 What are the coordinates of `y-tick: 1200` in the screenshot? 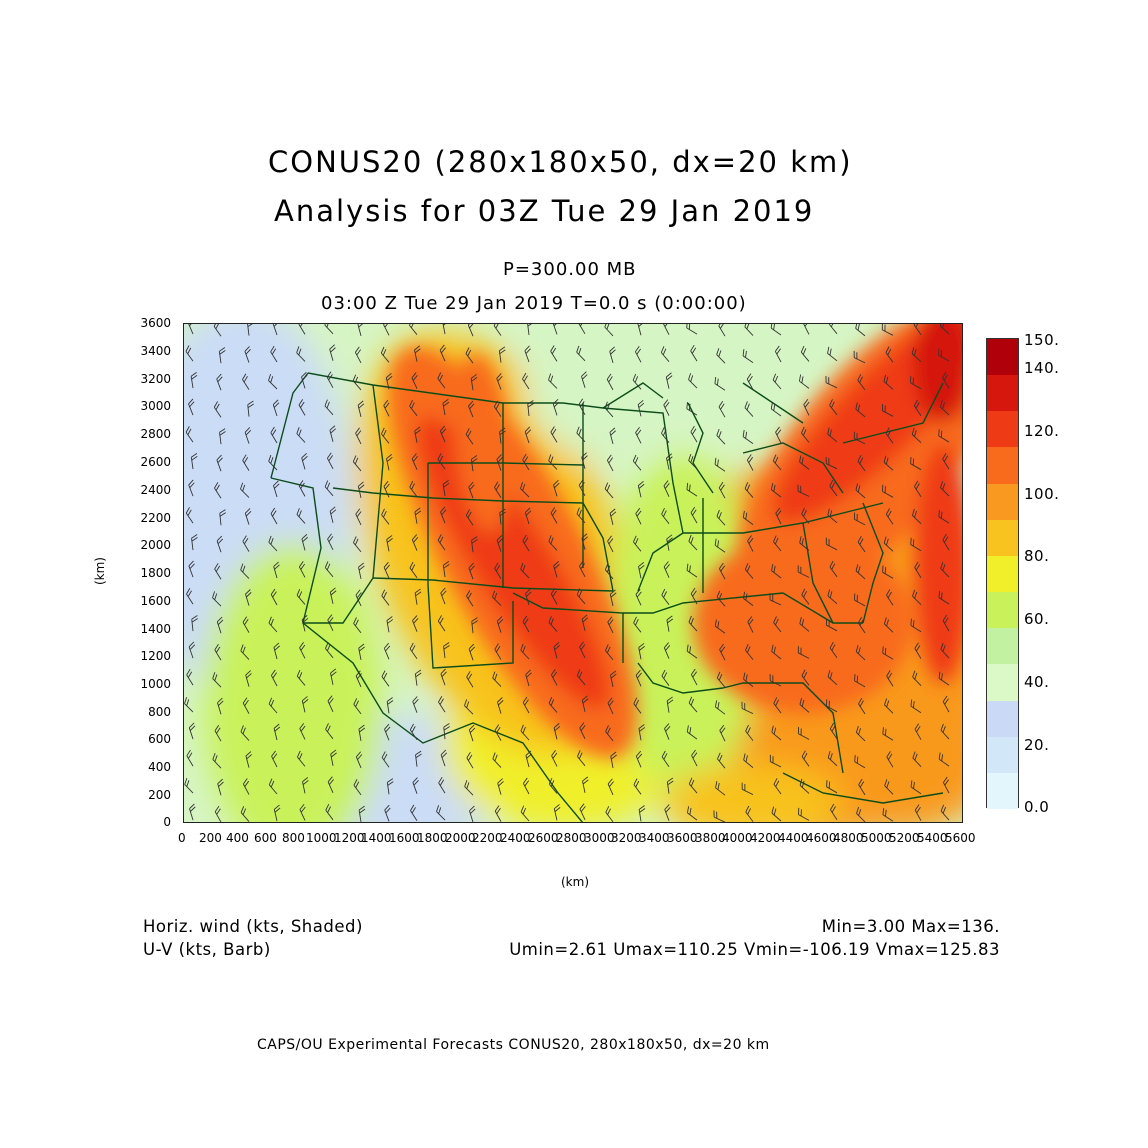 It's located at (155, 656).